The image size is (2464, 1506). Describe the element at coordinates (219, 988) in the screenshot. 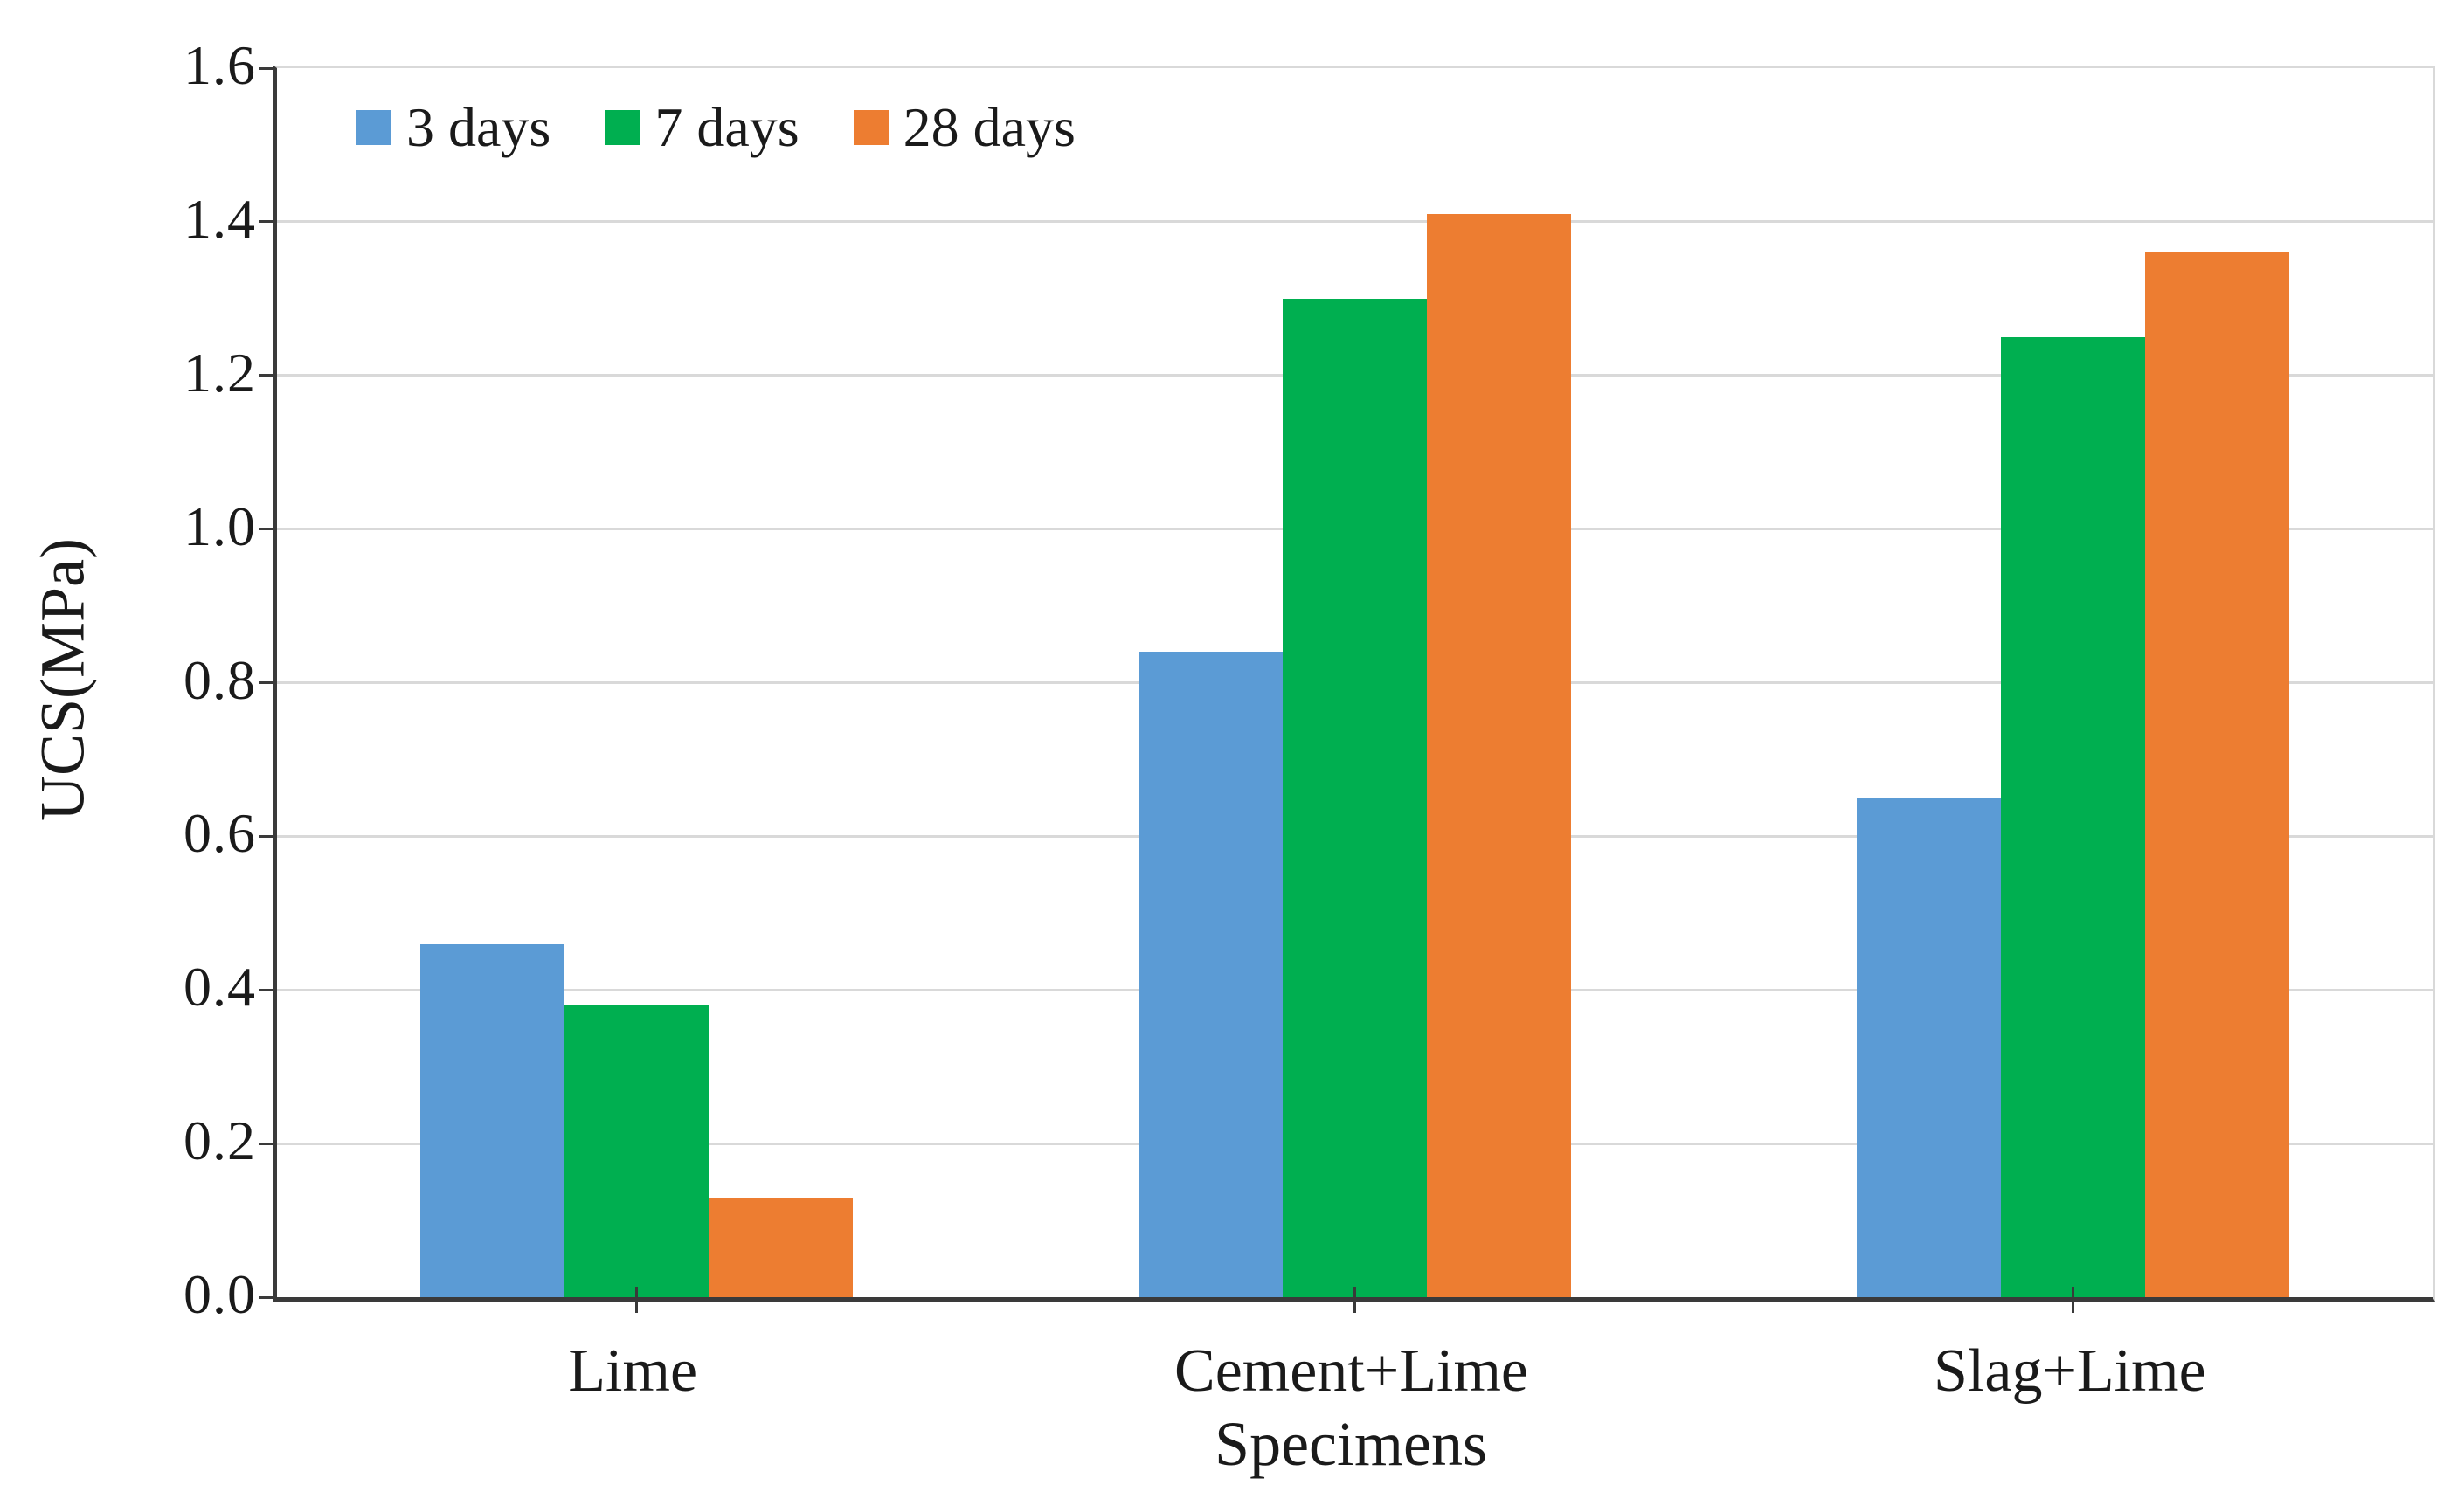

I see `y-tick-label-0.4: 0.4` at that location.